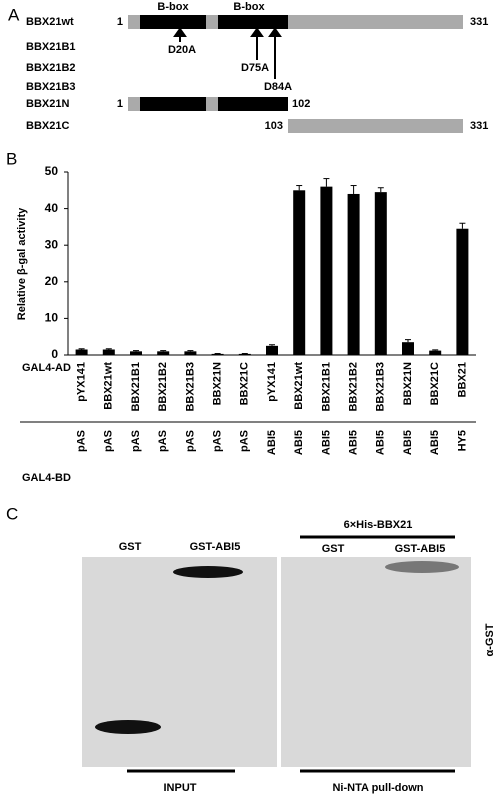  What do you see at coordinates (14, 14) in the screenshot?
I see `panel-label: A` at bounding box center [14, 14].